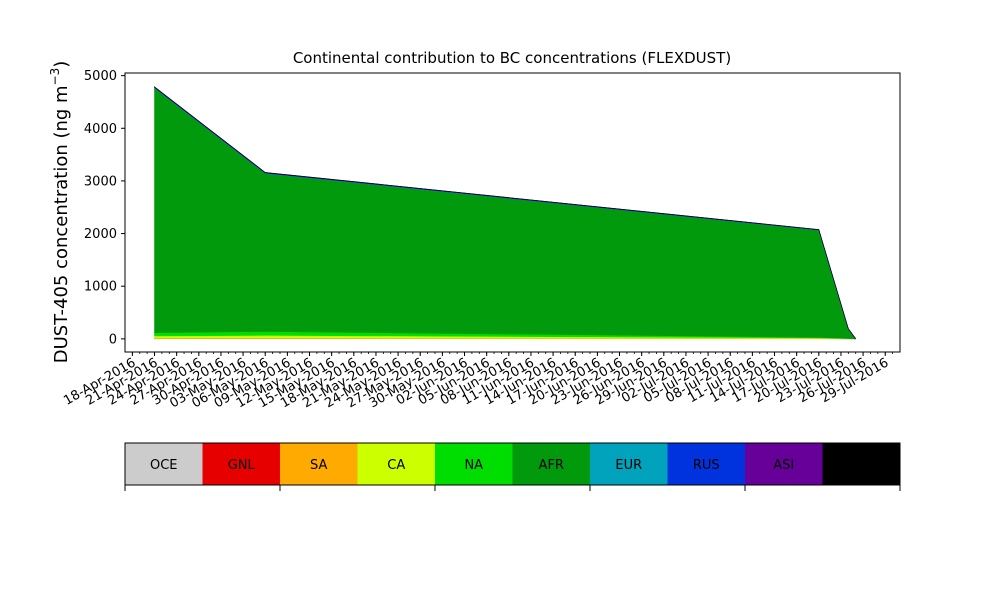 The width and height of the screenshot is (1000, 600). I want to click on y-axis-label-main: DUST-405 concentration (ng m, so click(61, 224).